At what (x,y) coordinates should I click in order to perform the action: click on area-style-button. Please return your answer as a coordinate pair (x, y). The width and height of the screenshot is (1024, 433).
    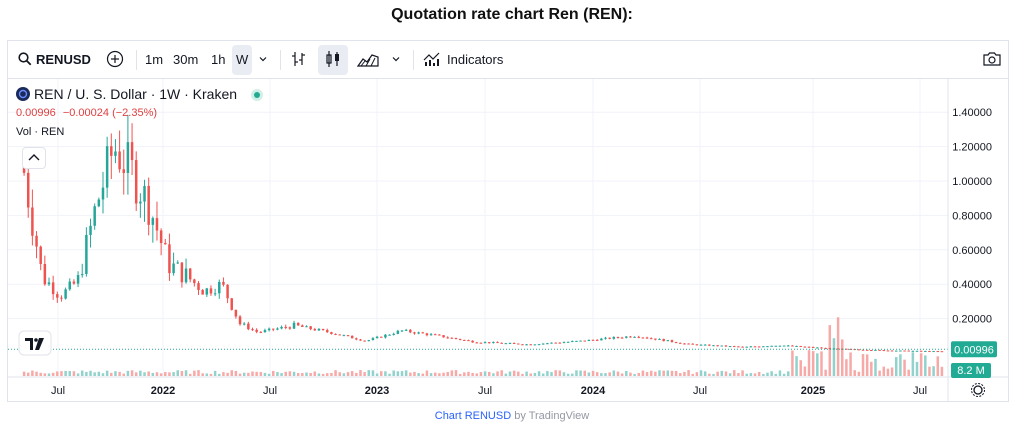
    Looking at the image, I should click on (367, 60).